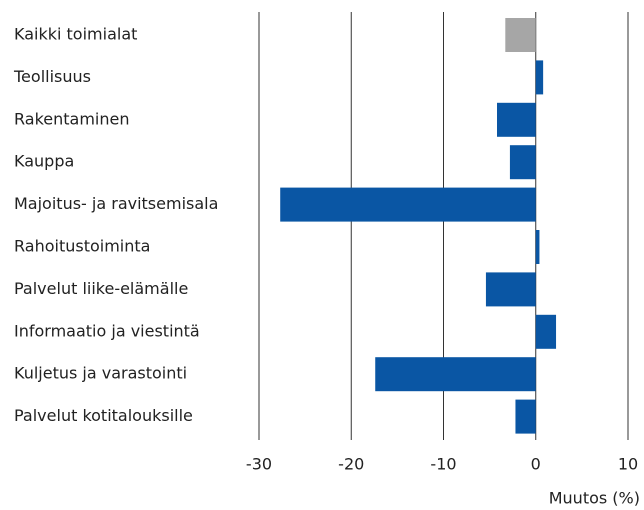 The height and width of the screenshot is (510, 644). Describe the element at coordinates (443, 464) in the screenshot. I see `x-tick-label: -10` at that location.